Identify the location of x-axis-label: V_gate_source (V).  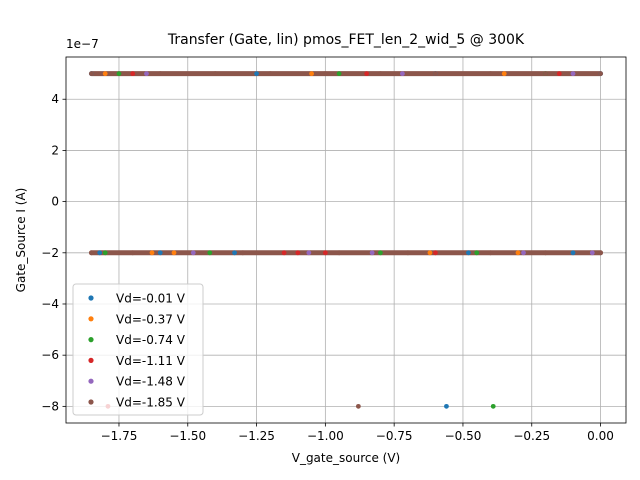
(346, 458).